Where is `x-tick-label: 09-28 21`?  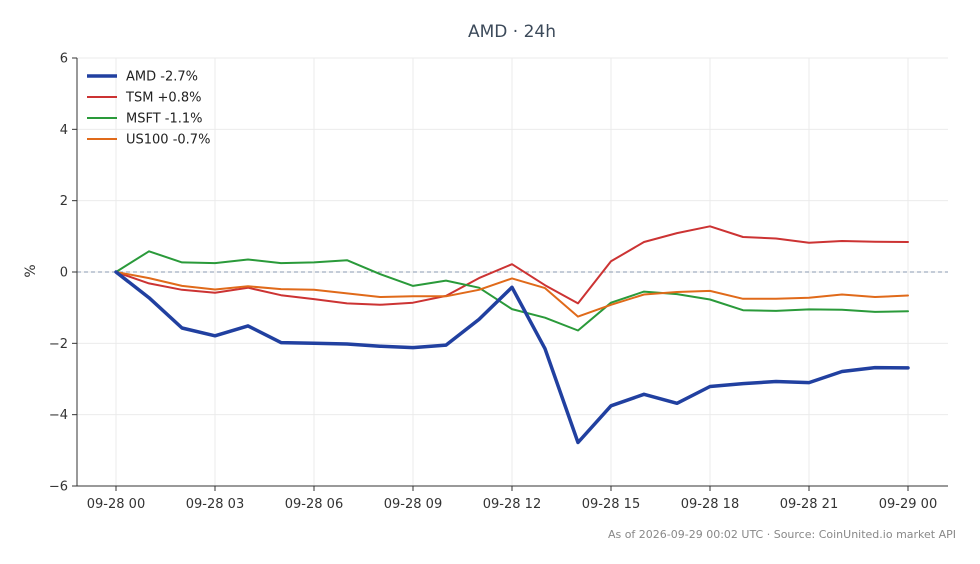 x-tick-label: 09-28 21 is located at coordinates (809, 504).